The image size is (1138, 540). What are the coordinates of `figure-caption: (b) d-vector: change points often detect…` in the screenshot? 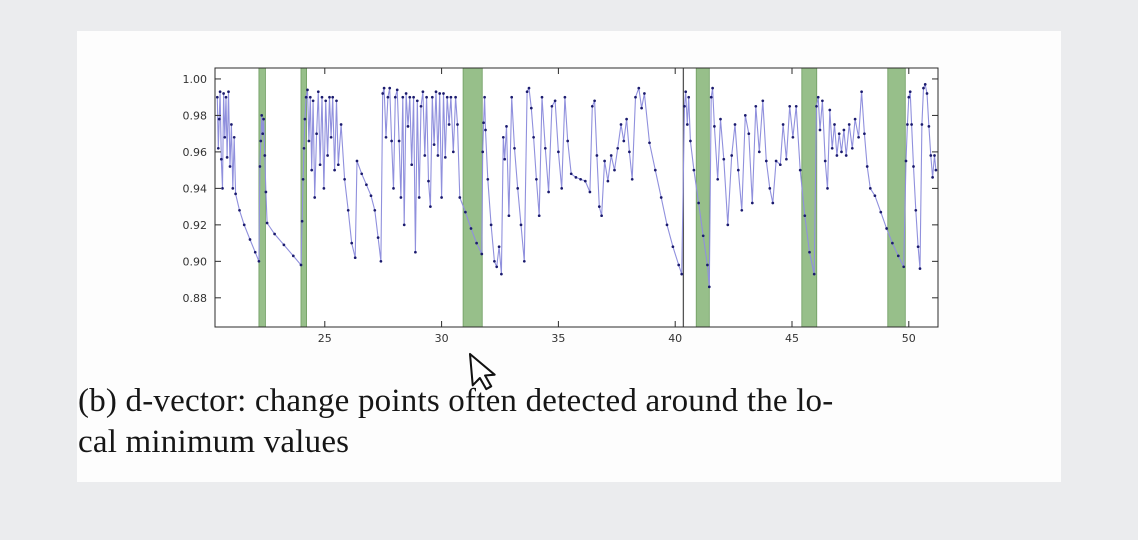 It's located at (560, 422).